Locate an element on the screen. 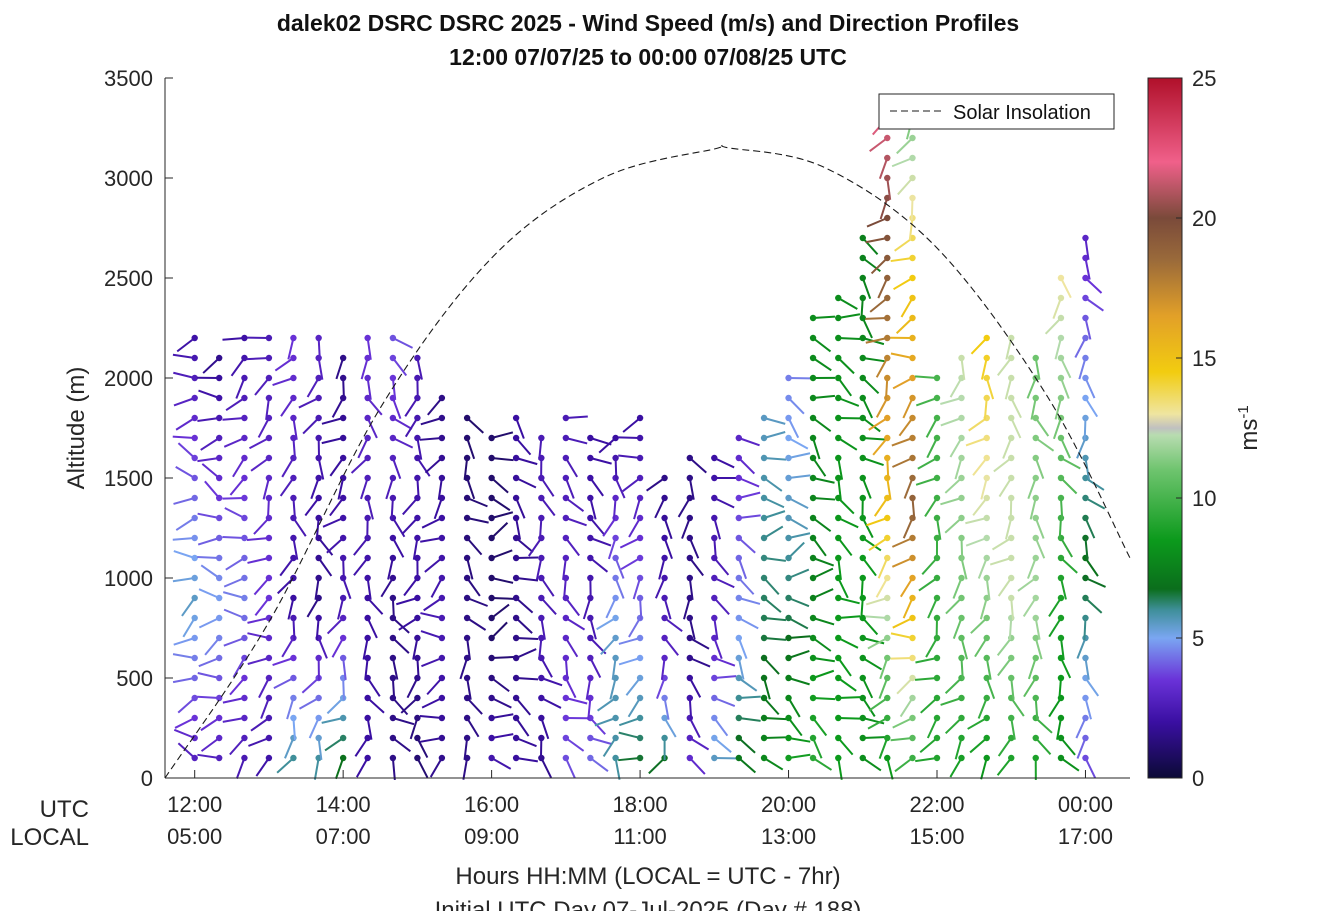 The image size is (1343, 911). y-tick-label: 500 is located at coordinates (134, 678).